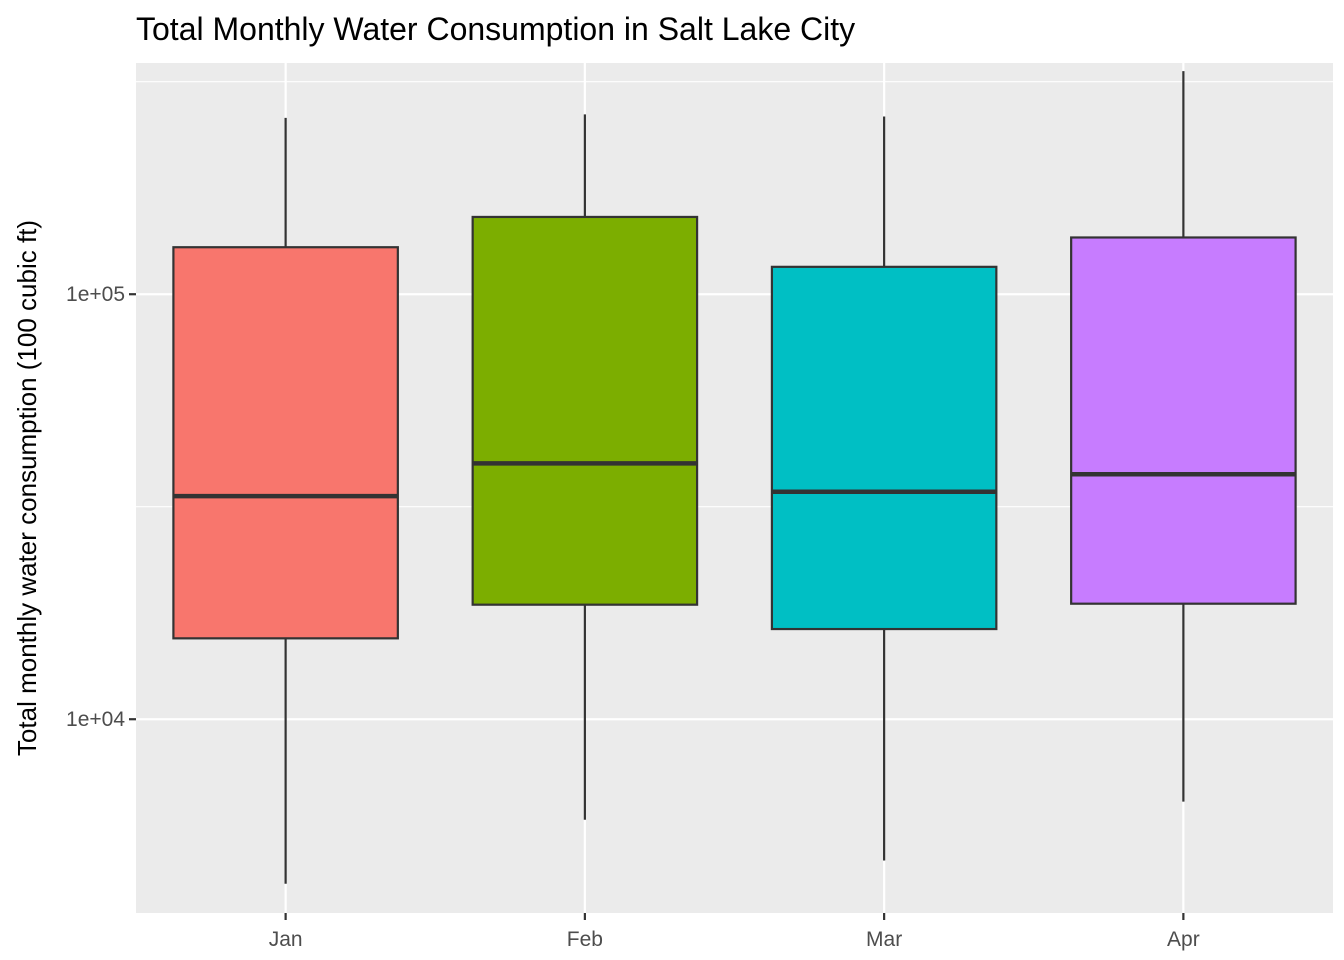  I want to click on x-tick-label: Apr, so click(1183, 939).